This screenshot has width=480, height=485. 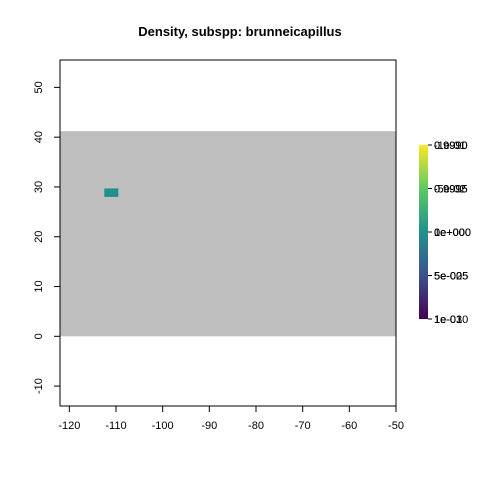 What do you see at coordinates (69, 426) in the screenshot?
I see `x-tick-label: -120` at bounding box center [69, 426].